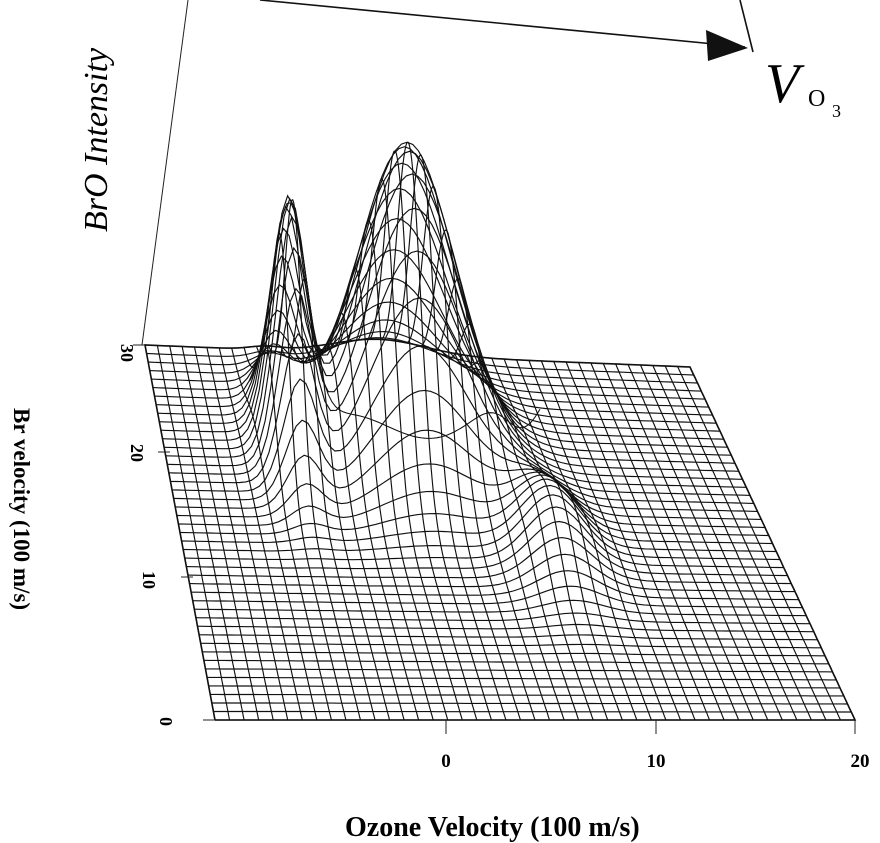 The image size is (880, 843). Describe the element at coordinates (446, 761) in the screenshot. I see `x-tick-label-0: 0` at that location.